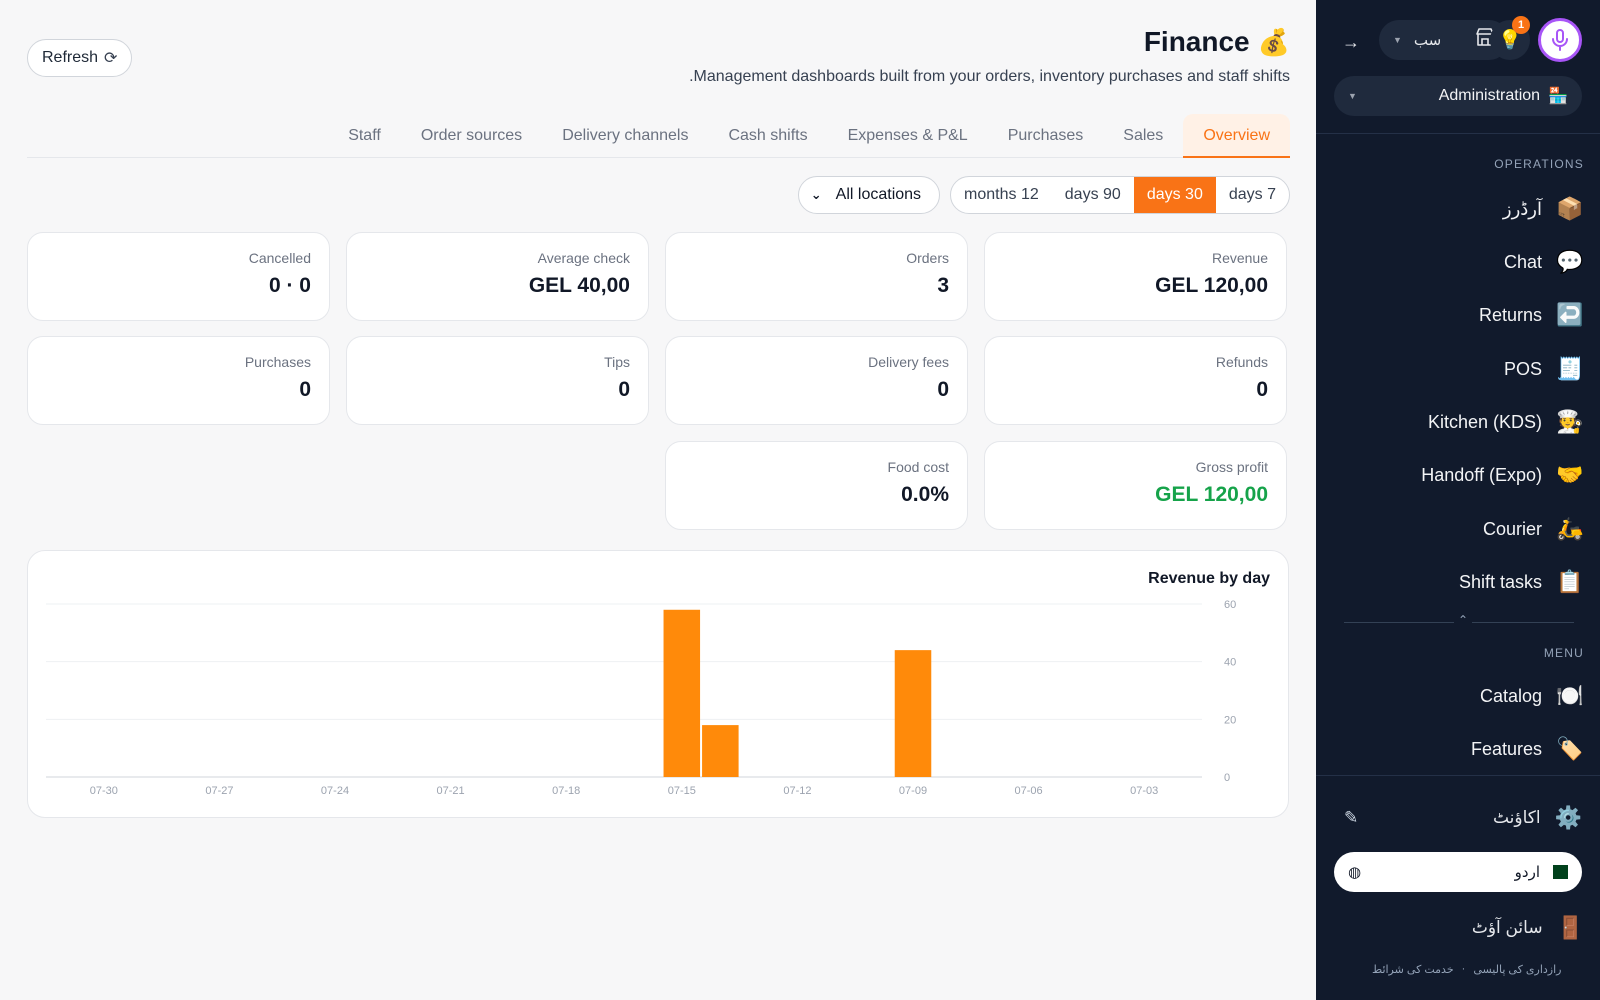 The width and height of the screenshot is (1600, 1000). Describe the element at coordinates (1196, 41) in the screenshot. I see `page-title: Finance` at that location.